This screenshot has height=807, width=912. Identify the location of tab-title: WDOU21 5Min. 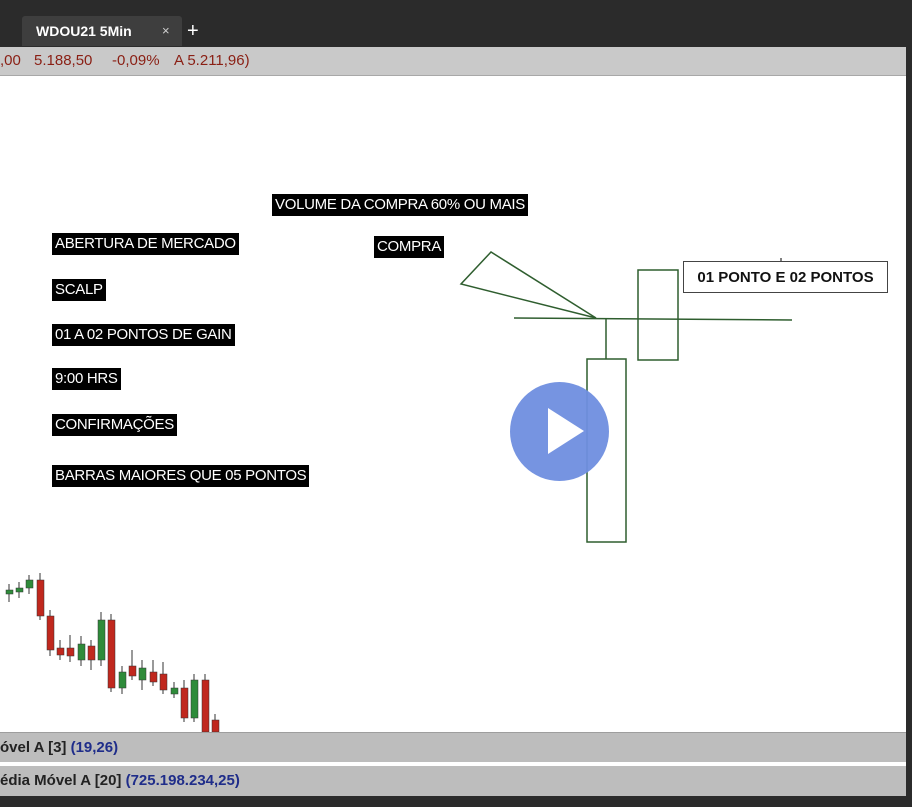
(84, 31).